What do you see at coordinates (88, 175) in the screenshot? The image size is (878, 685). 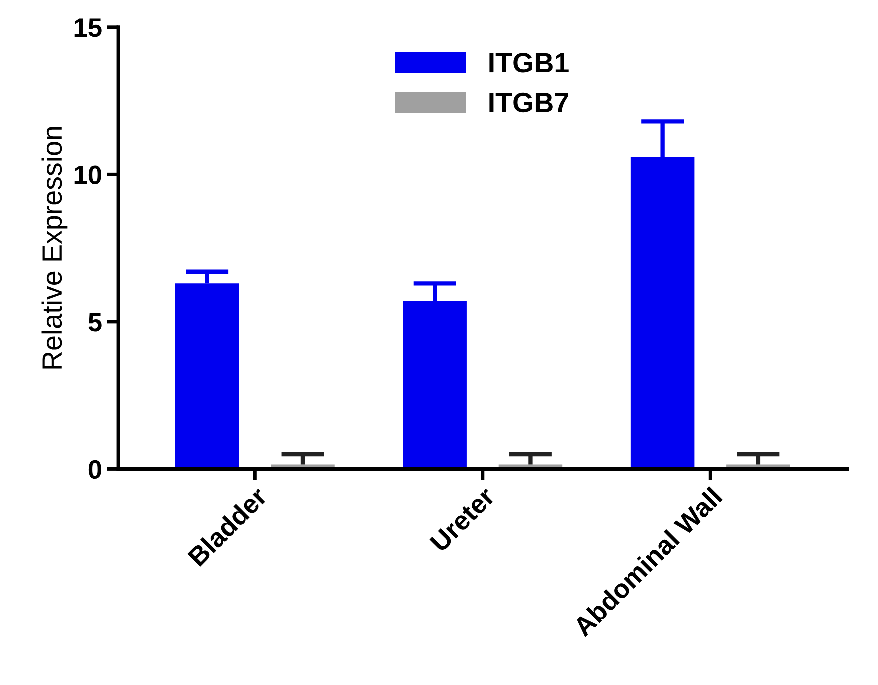 I see `y-tick-label: 10` at bounding box center [88, 175].